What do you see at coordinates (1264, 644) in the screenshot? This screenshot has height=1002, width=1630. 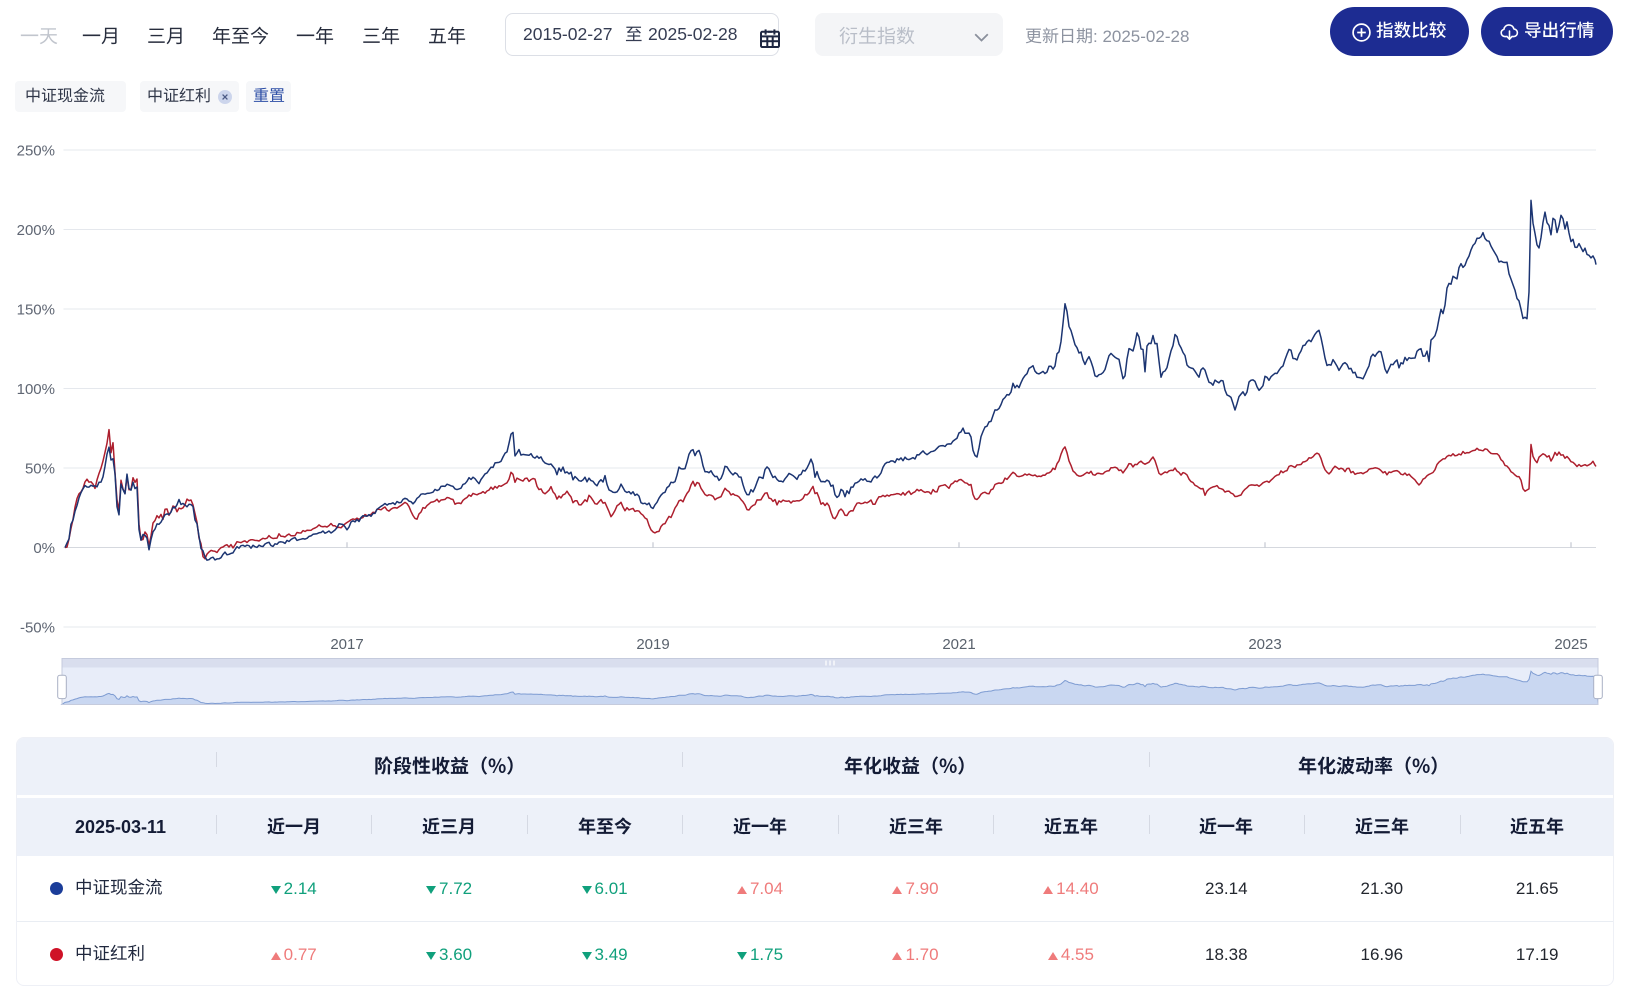 I see `svg-text: 2023` at bounding box center [1264, 644].